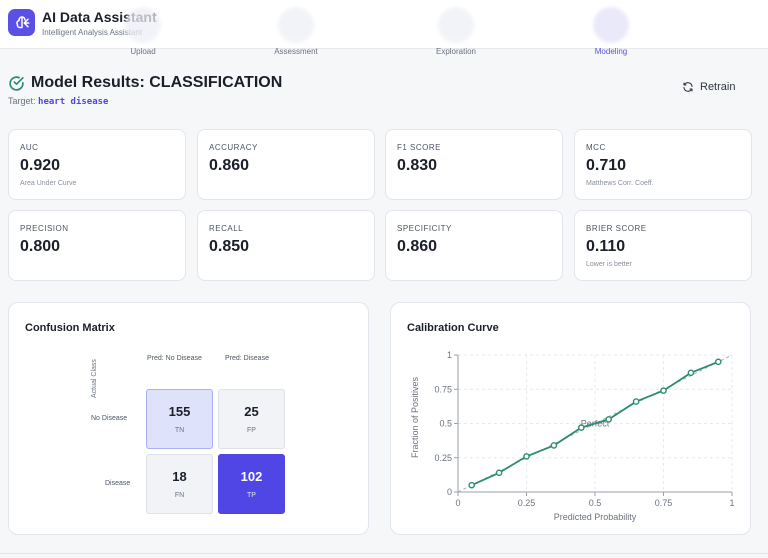 The image size is (768, 558). What do you see at coordinates (92, 32) in the screenshot?
I see `app-subtitle: Intelligent Analysis Assistant` at bounding box center [92, 32].